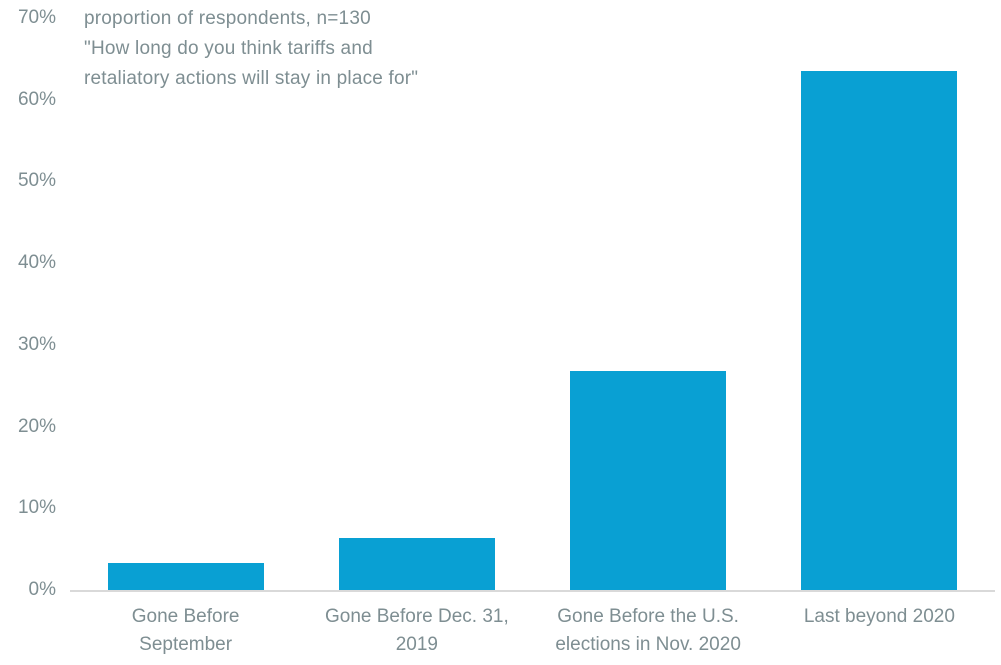  Describe the element at coordinates (36, 181) in the screenshot. I see `y-tick-label: 50%` at that location.